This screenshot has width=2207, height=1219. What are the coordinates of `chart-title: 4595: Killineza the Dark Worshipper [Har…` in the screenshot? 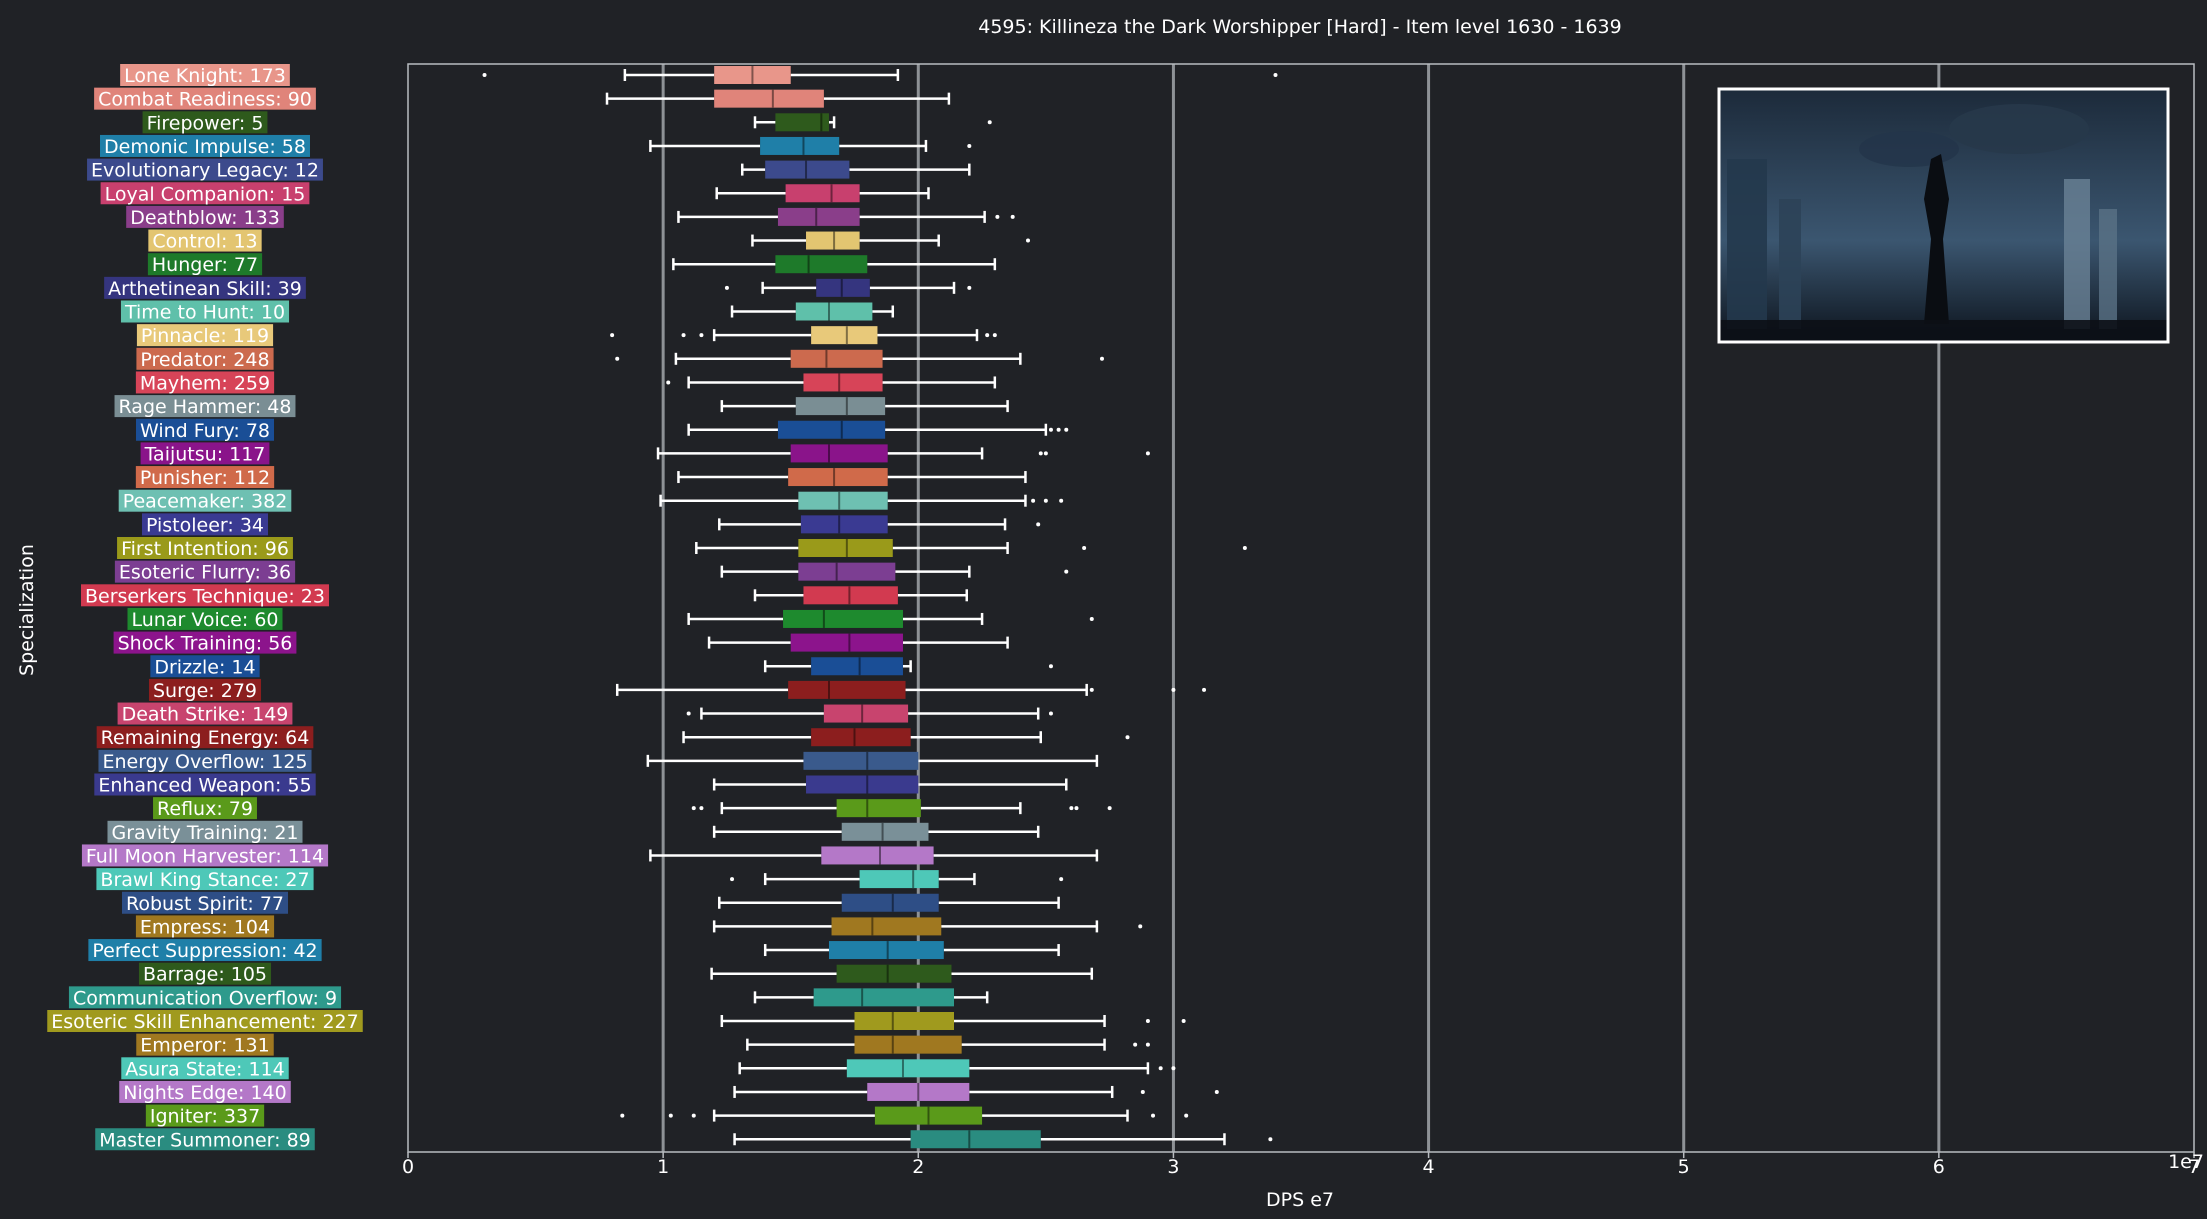 It's located at (1299, 27).